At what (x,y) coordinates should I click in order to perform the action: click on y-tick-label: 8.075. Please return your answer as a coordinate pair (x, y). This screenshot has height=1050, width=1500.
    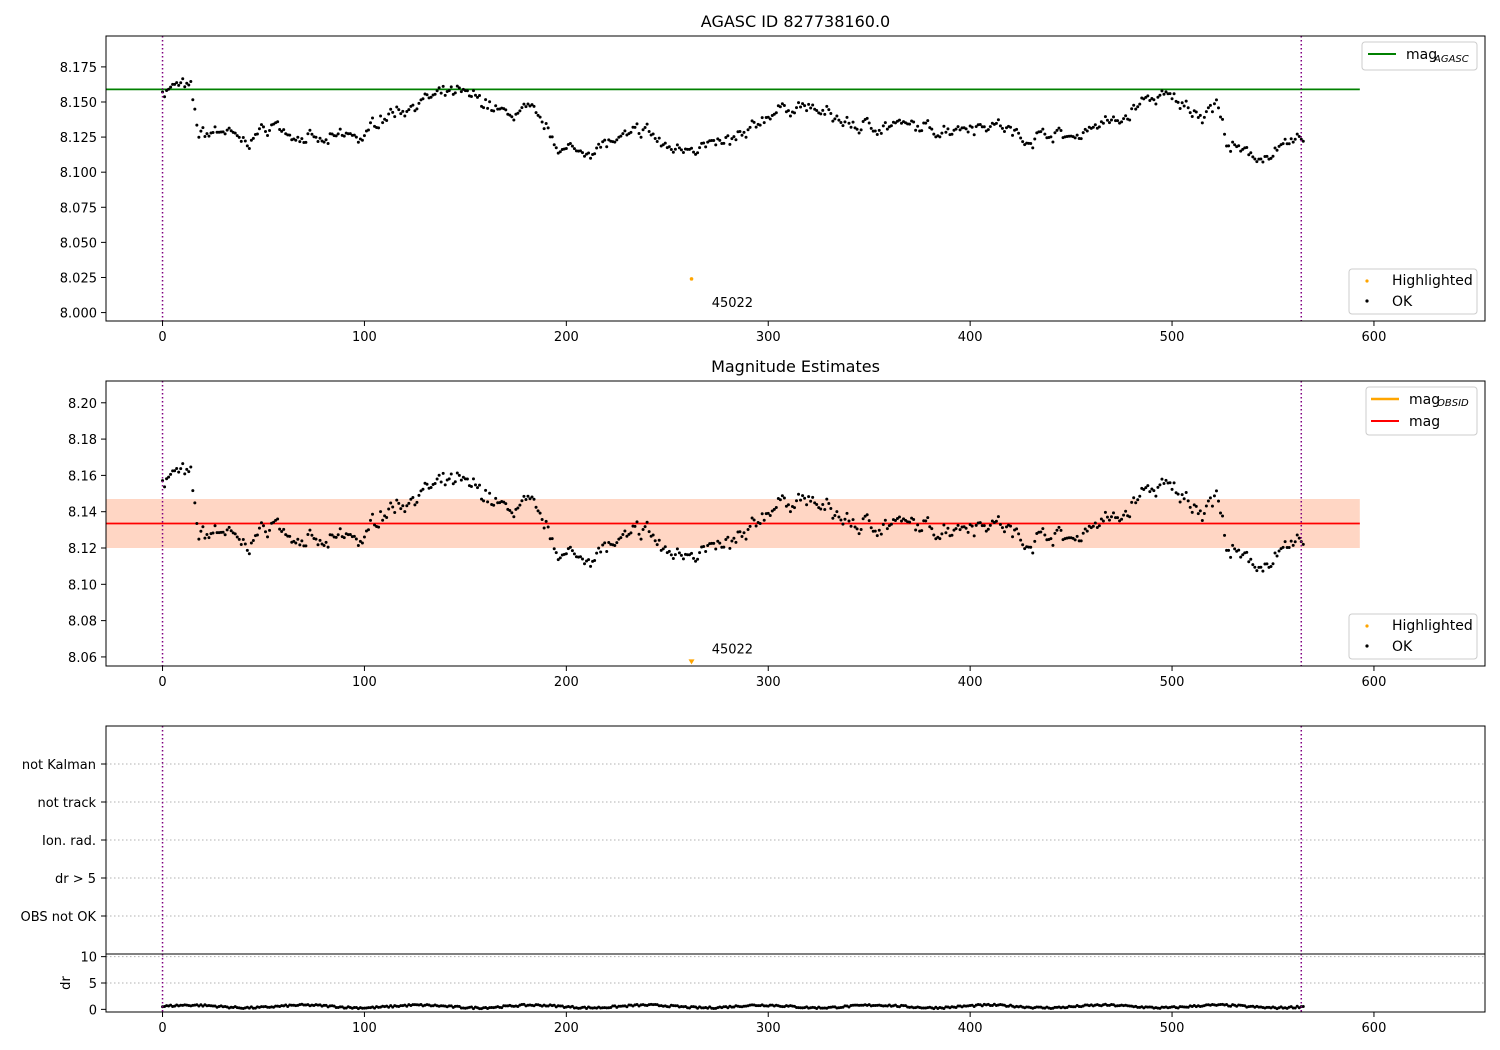
    Looking at the image, I should click on (78, 208).